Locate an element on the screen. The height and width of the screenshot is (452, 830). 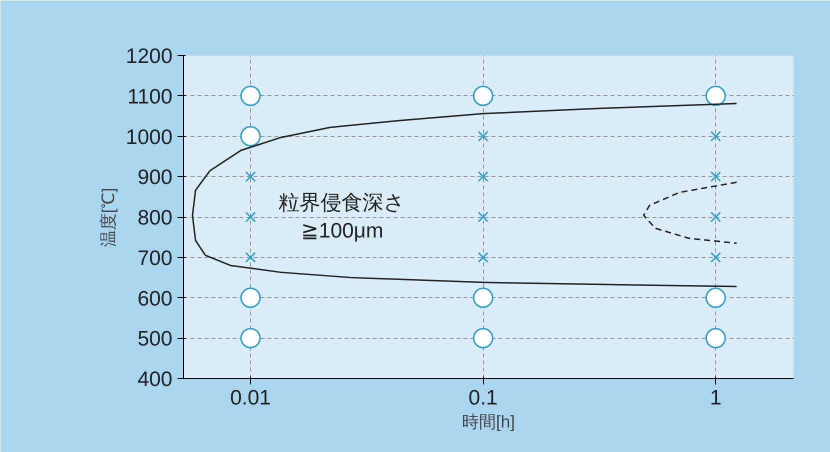
x-tick-label: 0.01 is located at coordinates (250, 398).